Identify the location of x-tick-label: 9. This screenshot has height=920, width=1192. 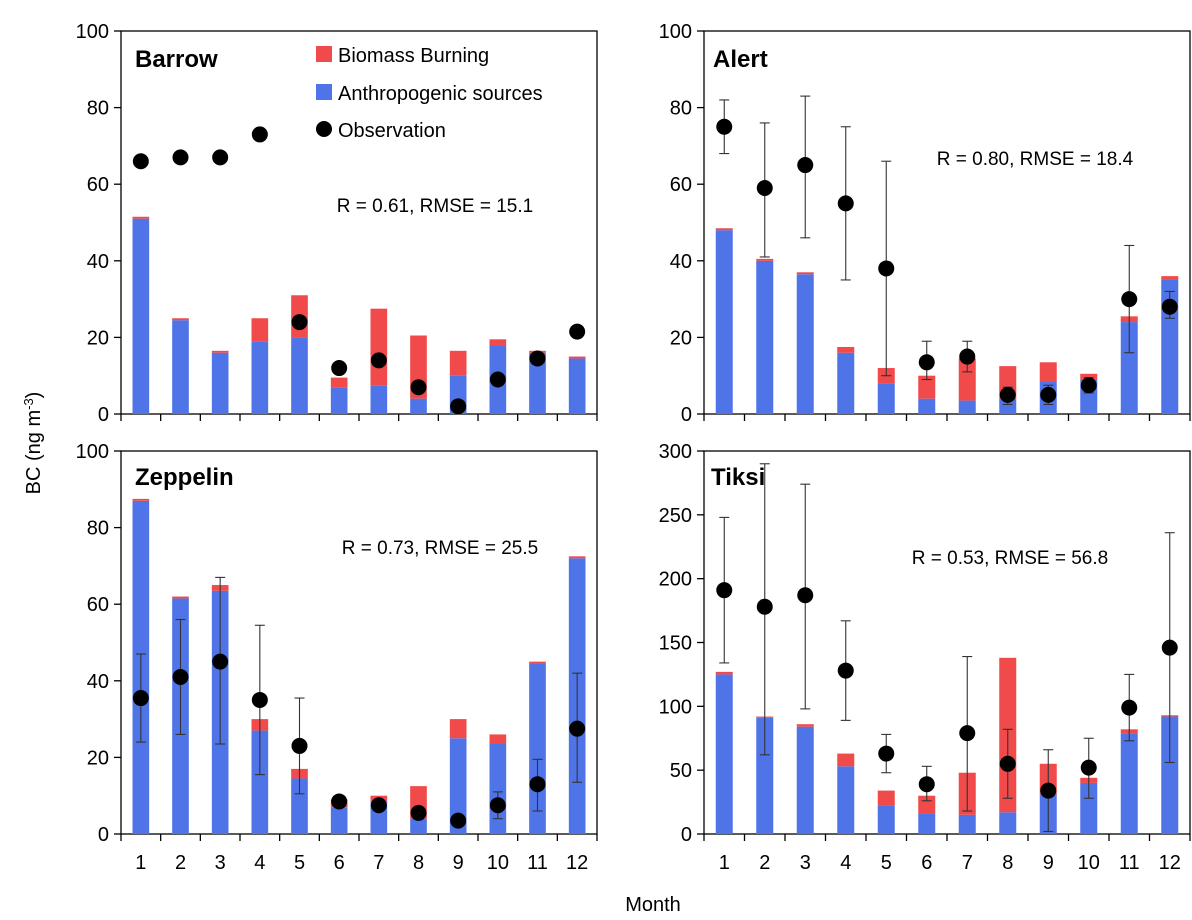
(1048, 863).